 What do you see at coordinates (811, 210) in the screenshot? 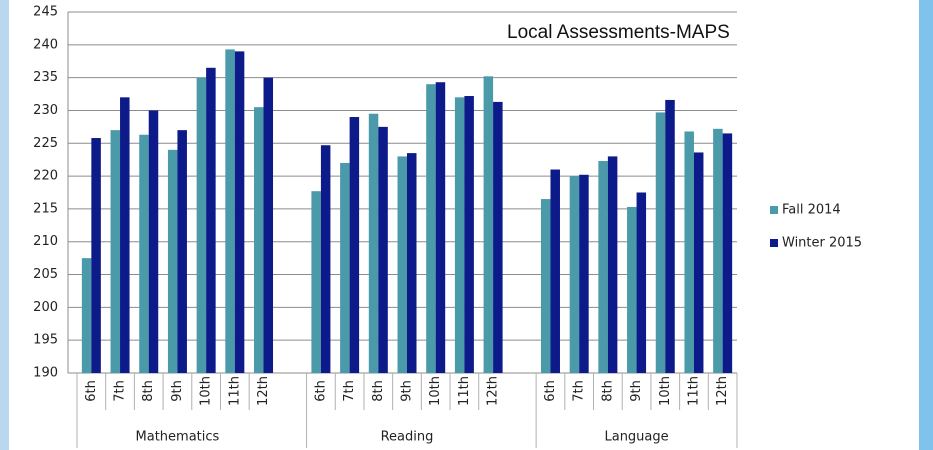
I see `legend-label: Fall 2014` at bounding box center [811, 210].